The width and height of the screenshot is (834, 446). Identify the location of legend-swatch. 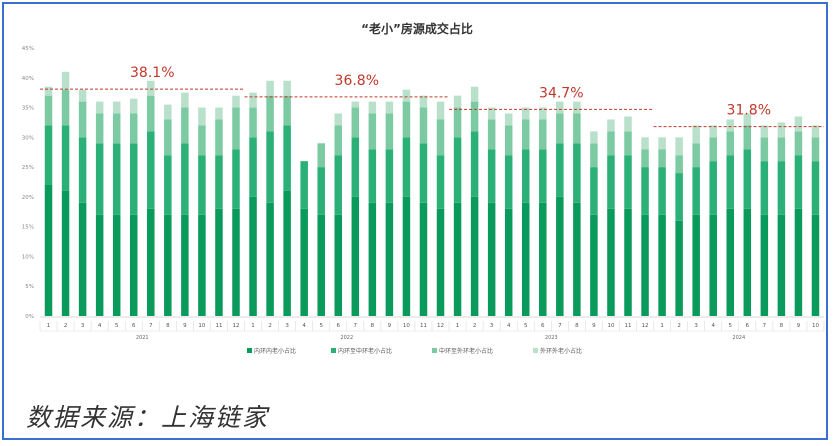
(434, 350).